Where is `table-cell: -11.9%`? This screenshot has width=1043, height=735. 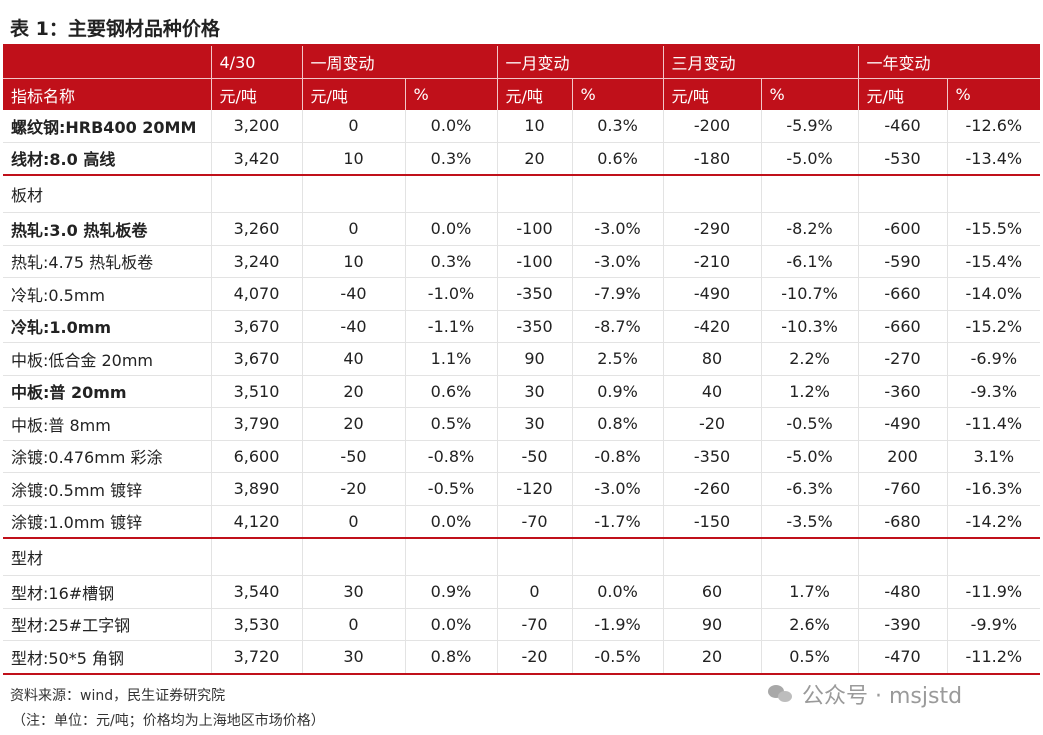 table-cell: -11.9% is located at coordinates (993, 592).